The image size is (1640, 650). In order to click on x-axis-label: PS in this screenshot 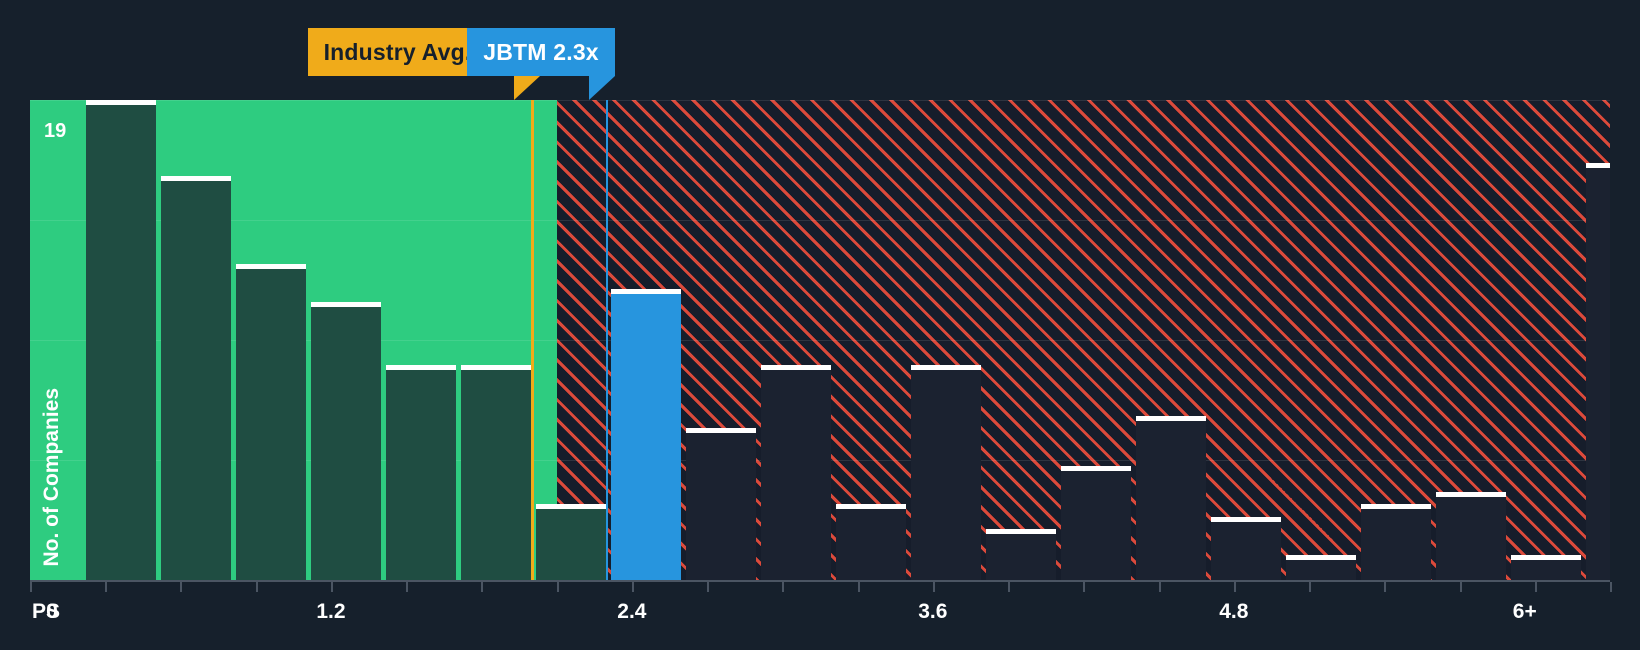, I will do `click(46, 611)`.